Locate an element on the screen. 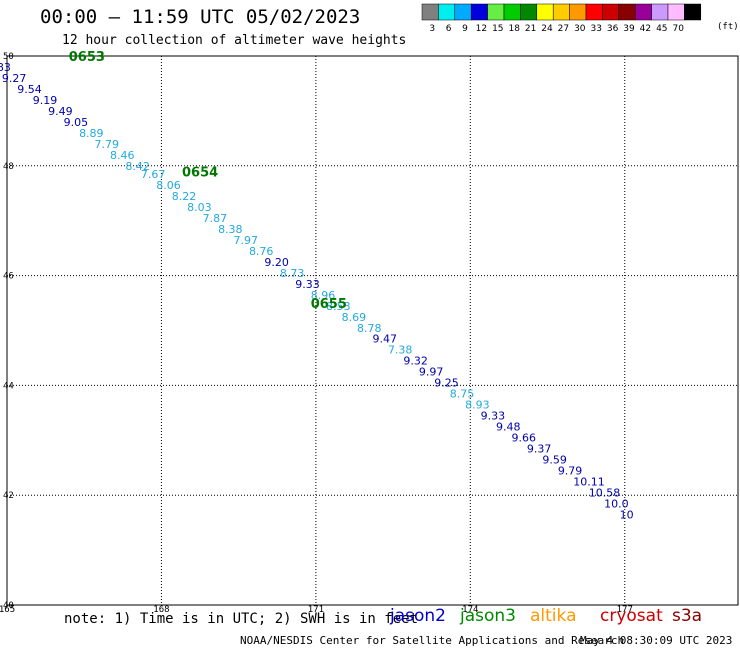  swh-data-label: 10.11 is located at coordinates (589, 481).